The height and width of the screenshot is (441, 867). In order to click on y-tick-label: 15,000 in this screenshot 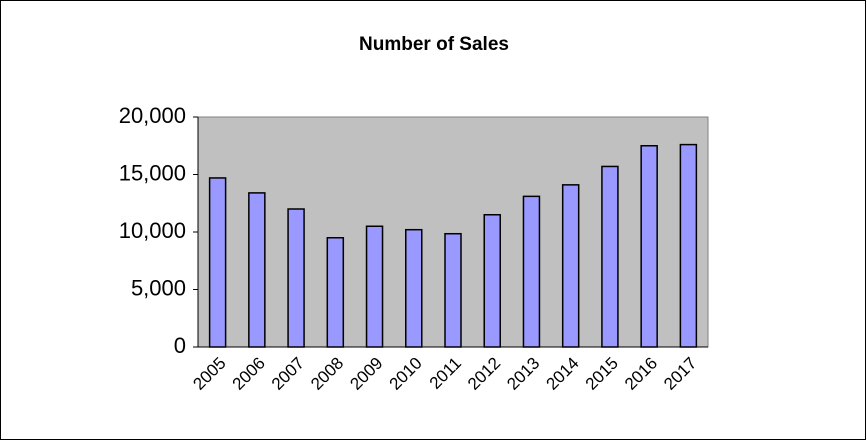, I will do `click(152, 172)`.